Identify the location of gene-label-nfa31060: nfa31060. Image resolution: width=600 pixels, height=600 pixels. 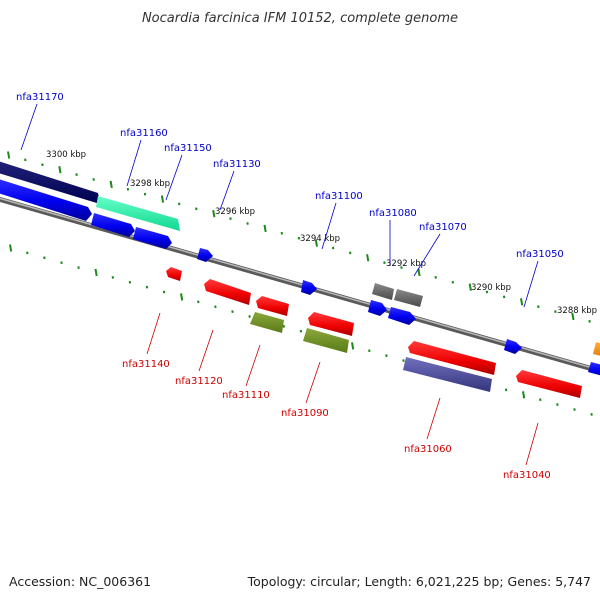
(428, 449).